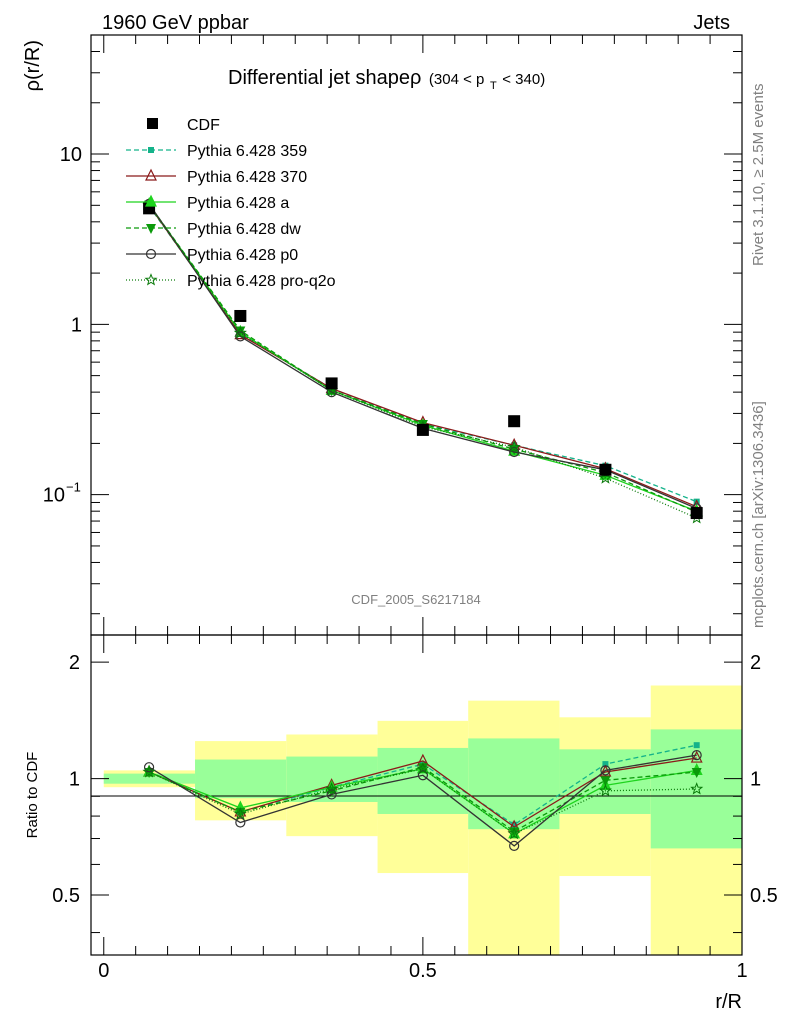 This screenshot has width=786, height=1024. Describe the element at coordinates (247, 177) in the screenshot. I see `legend-label: Pythia 6.428 370` at that location.